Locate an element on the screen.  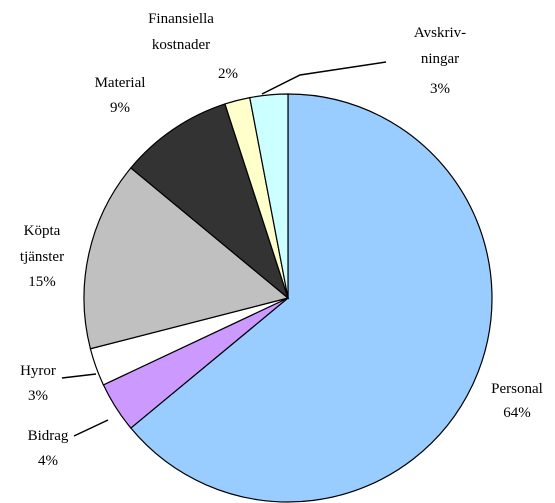
slice-value-label: 64% is located at coordinates (517, 413).